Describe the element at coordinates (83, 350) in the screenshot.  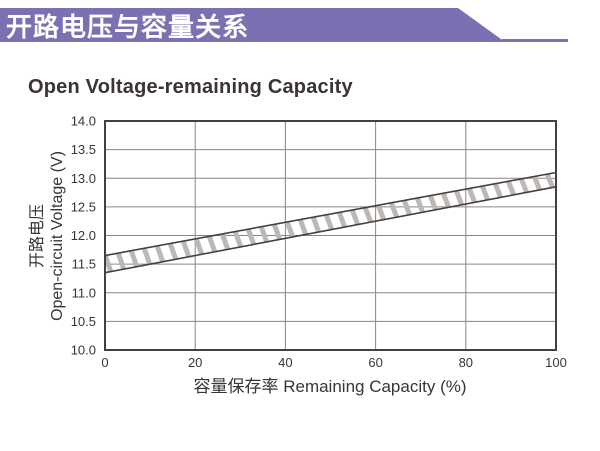
I see `y-tick-label: 10.0` at that location.